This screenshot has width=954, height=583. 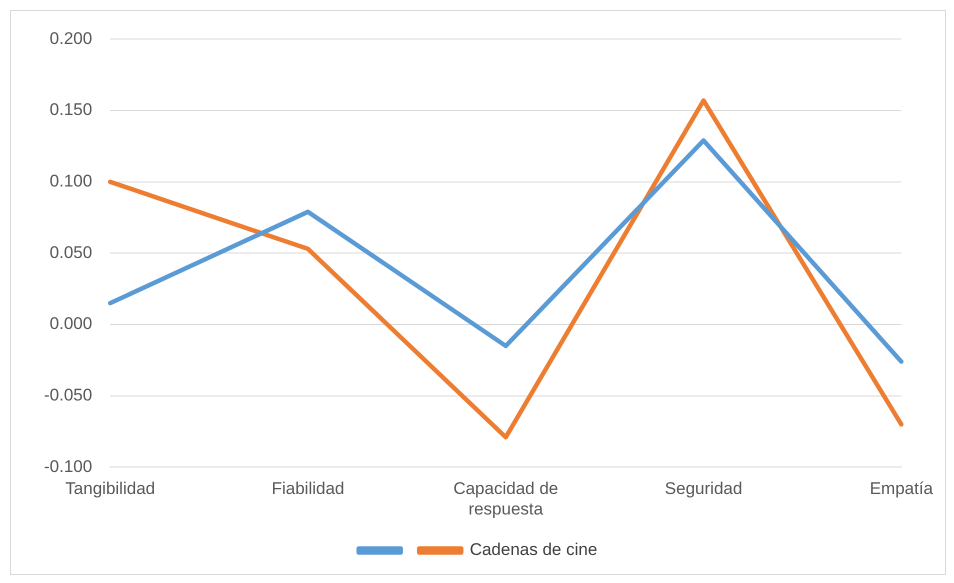 I want to click on x-tick-label: Seguridad, so click(x=703, y=488).